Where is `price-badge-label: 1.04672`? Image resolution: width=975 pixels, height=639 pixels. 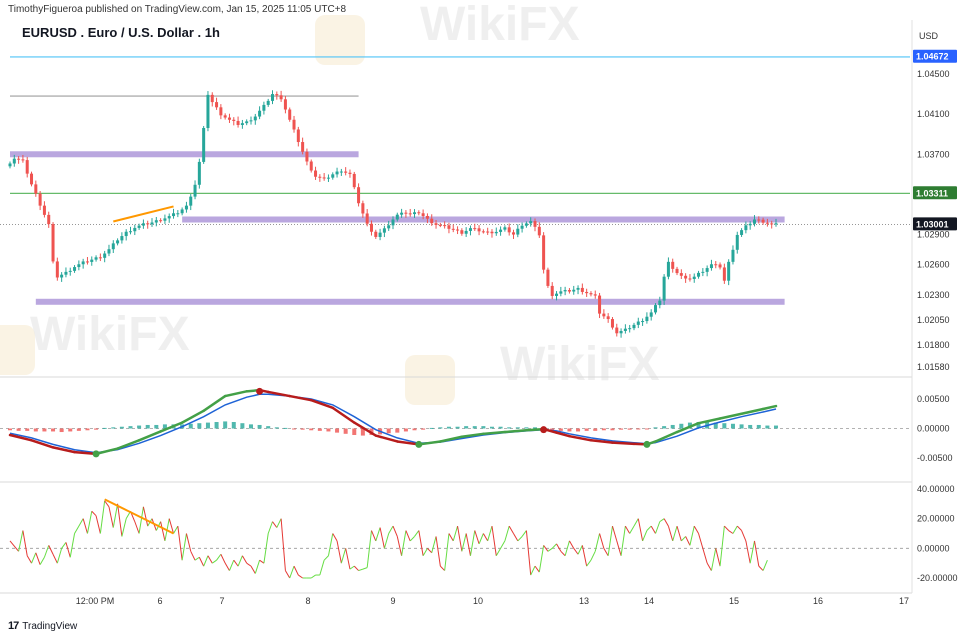 price-badge-label: 1.04672 is located at coordinates (932, 57).